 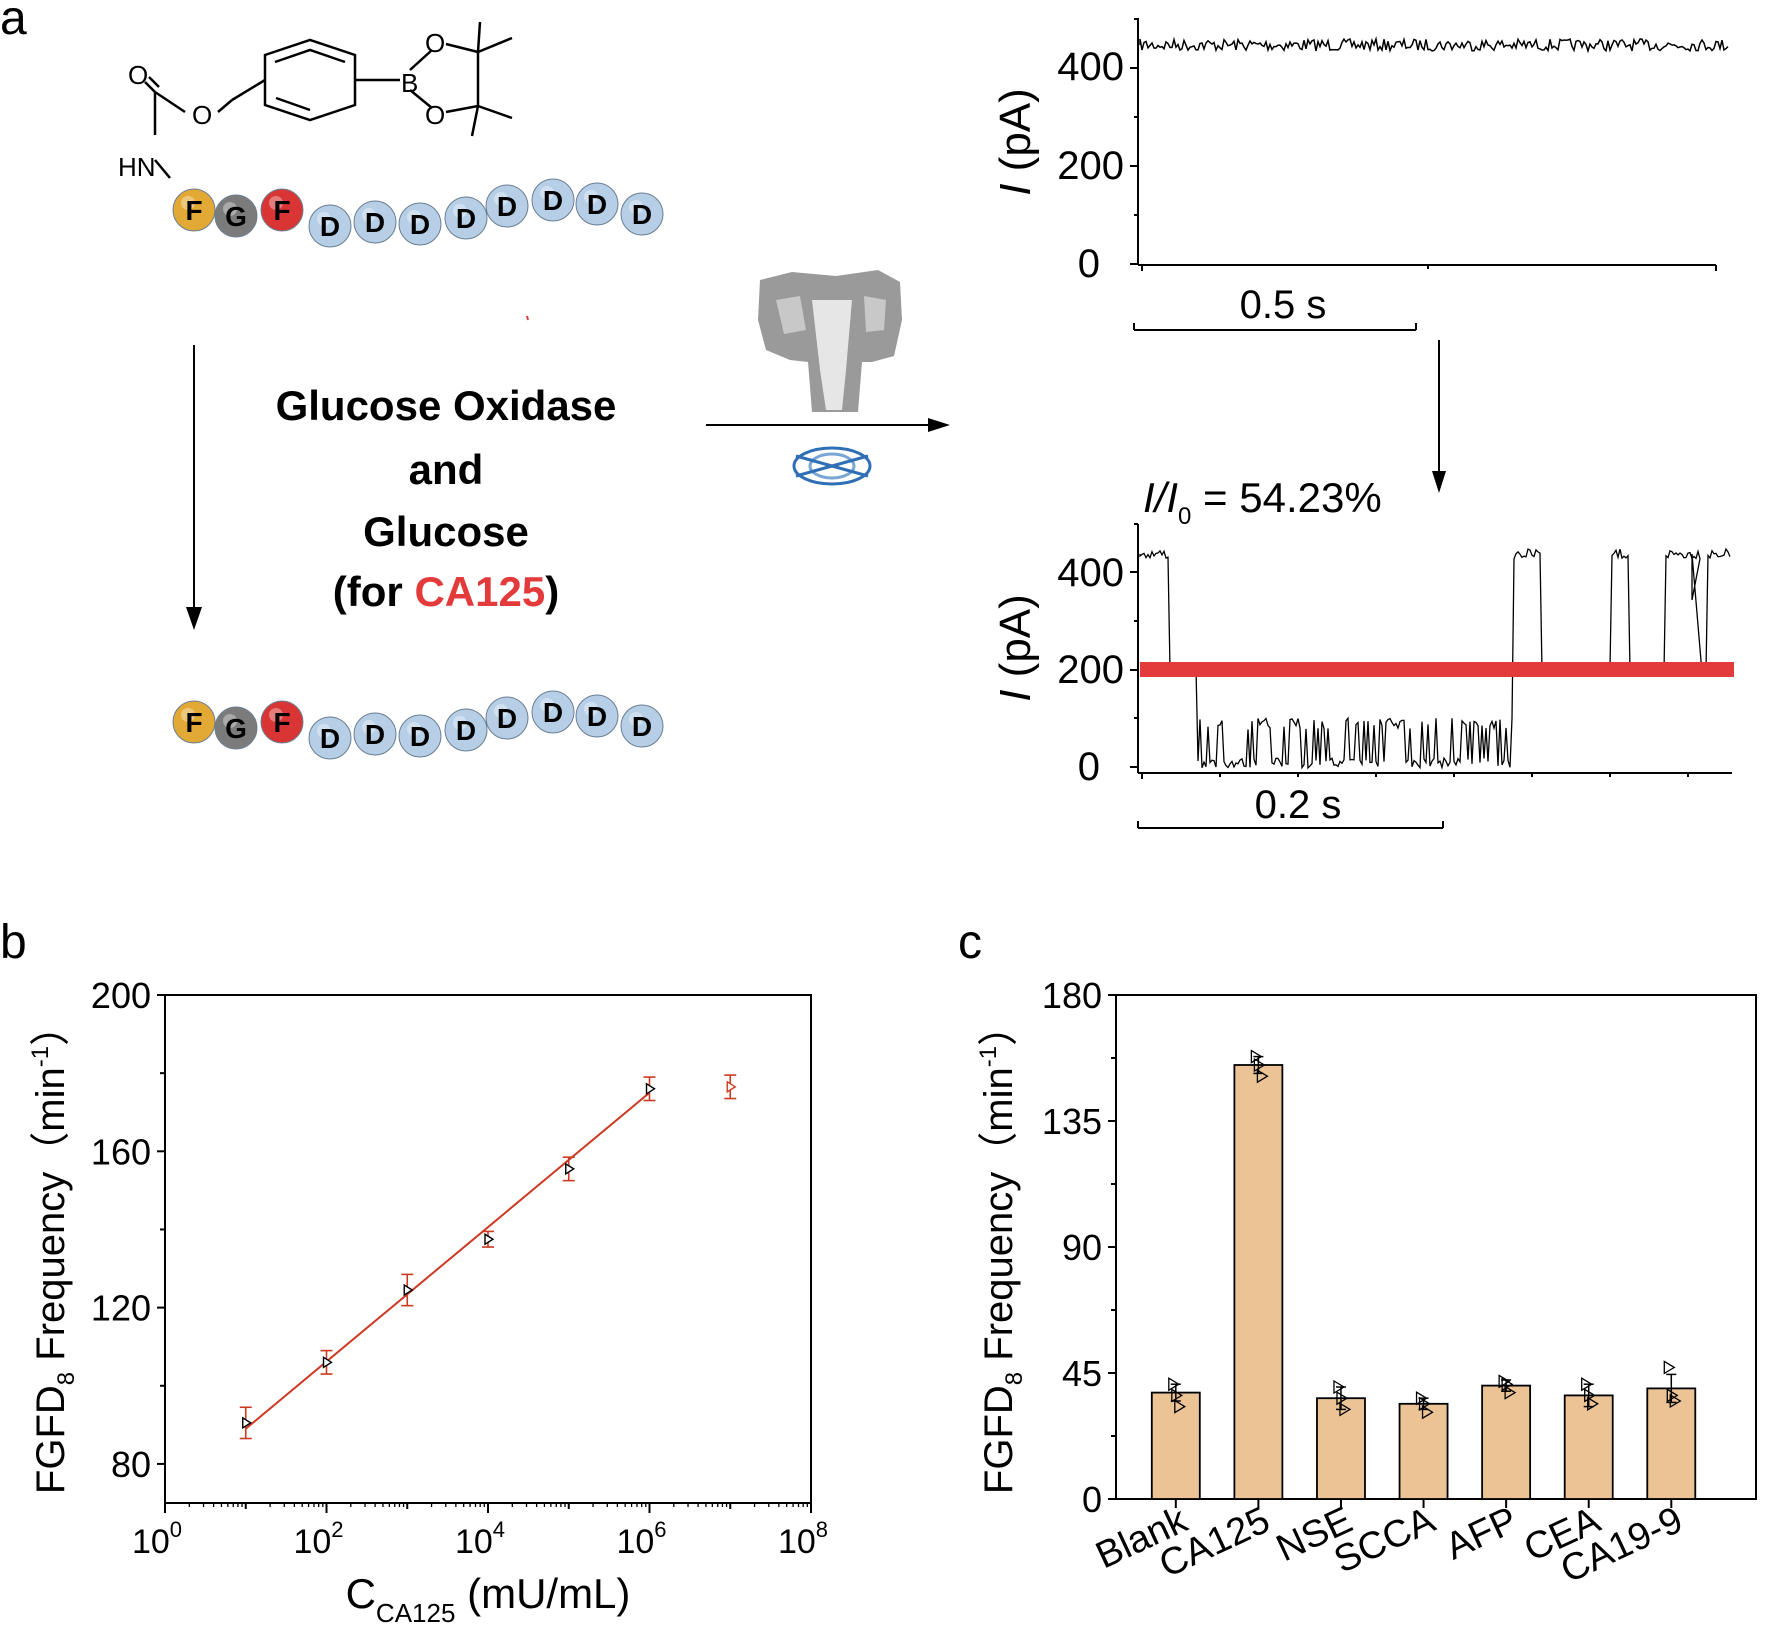 What do you see at coordinates (999, 1219) in the screenshot?
I see `chart-c-ylabel-rest: Frequency（min` at bounding box center [999, 1219].